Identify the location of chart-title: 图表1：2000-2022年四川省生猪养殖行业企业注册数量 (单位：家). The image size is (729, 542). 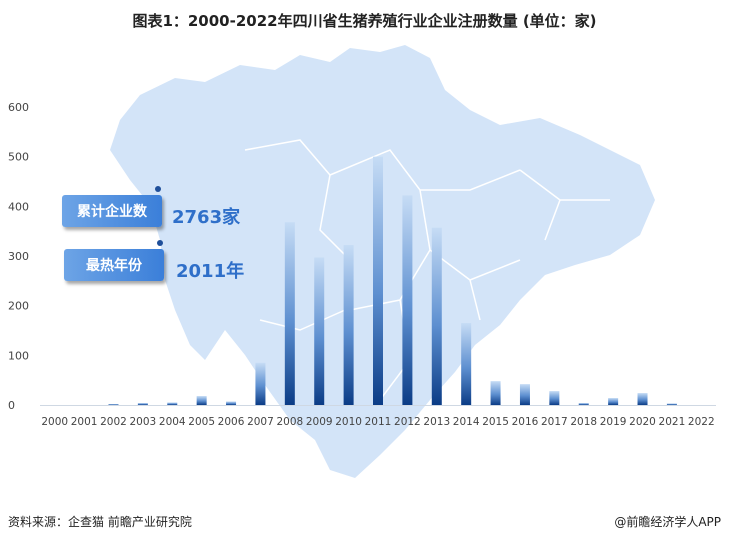
(364, 21).